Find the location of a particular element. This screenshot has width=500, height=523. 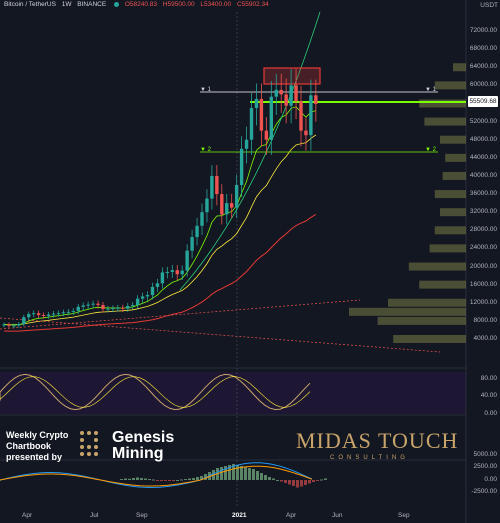

oscillator-tick-label: 40.00 is located at coordinates (488, 395).